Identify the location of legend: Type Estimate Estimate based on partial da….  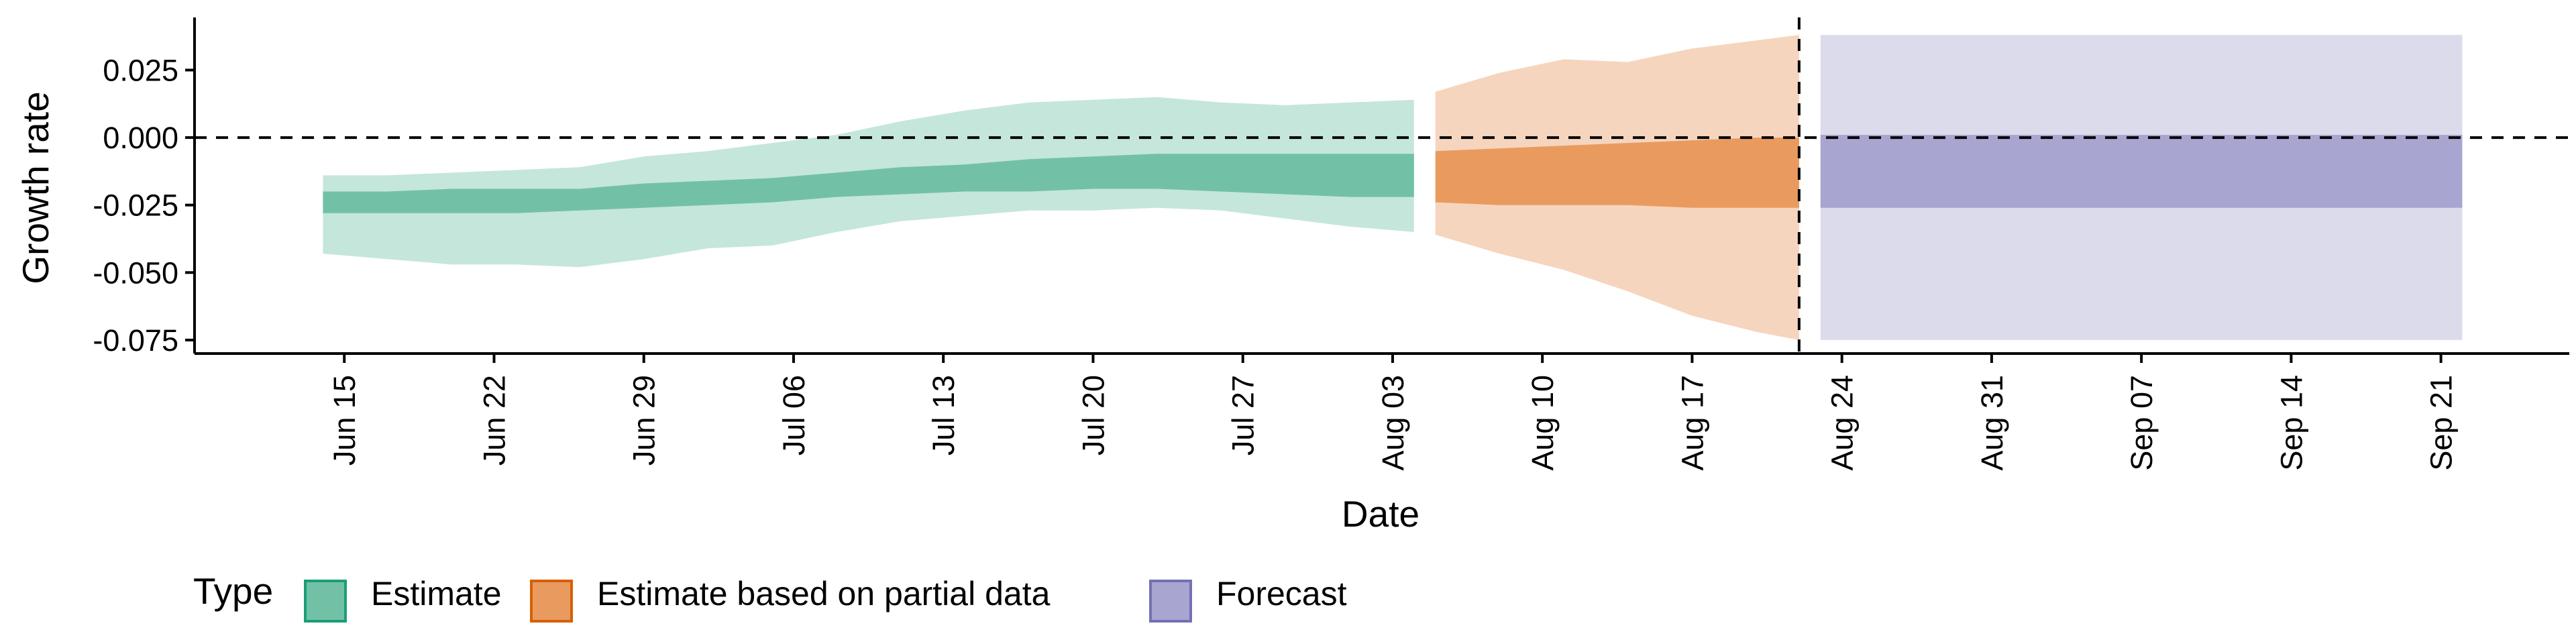
(770, 596).